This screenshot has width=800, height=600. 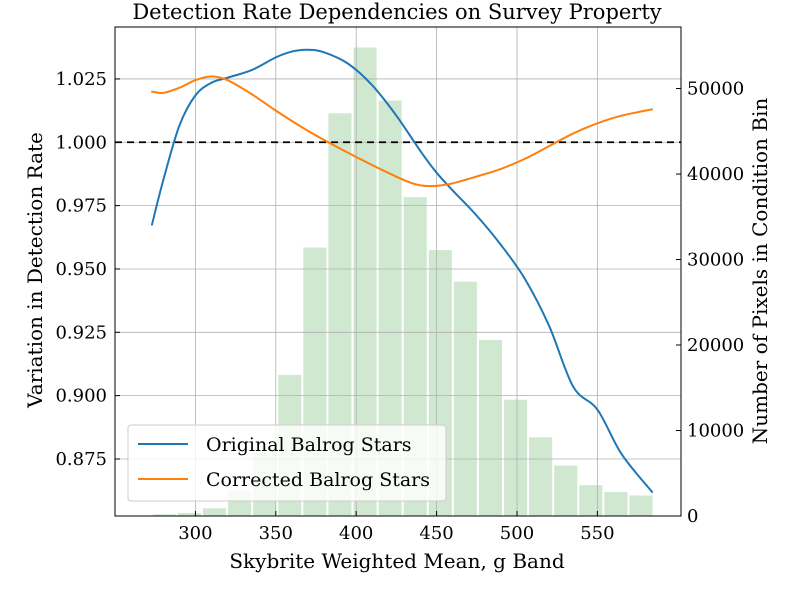 I want to click on y2-tick-label: 40000, so click(x=715, y=174).